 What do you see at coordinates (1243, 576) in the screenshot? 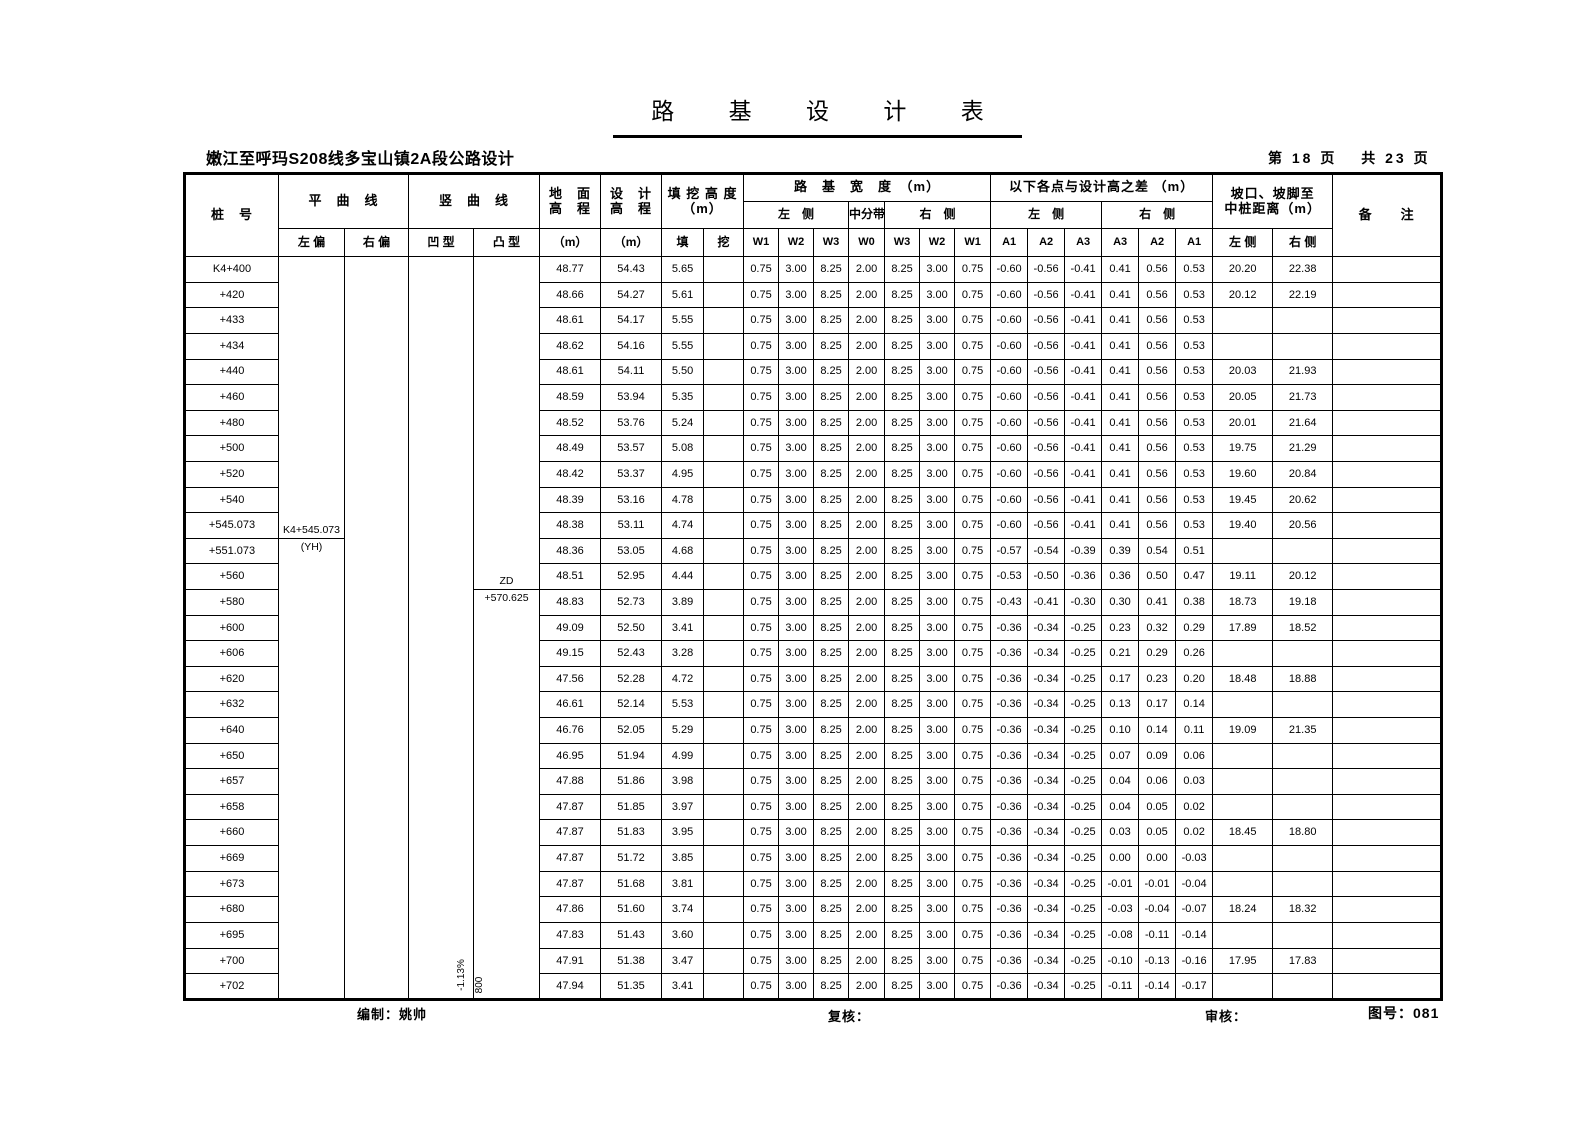
I see `cell-dist-left: 19.11` at bounding box center [1243, 576].